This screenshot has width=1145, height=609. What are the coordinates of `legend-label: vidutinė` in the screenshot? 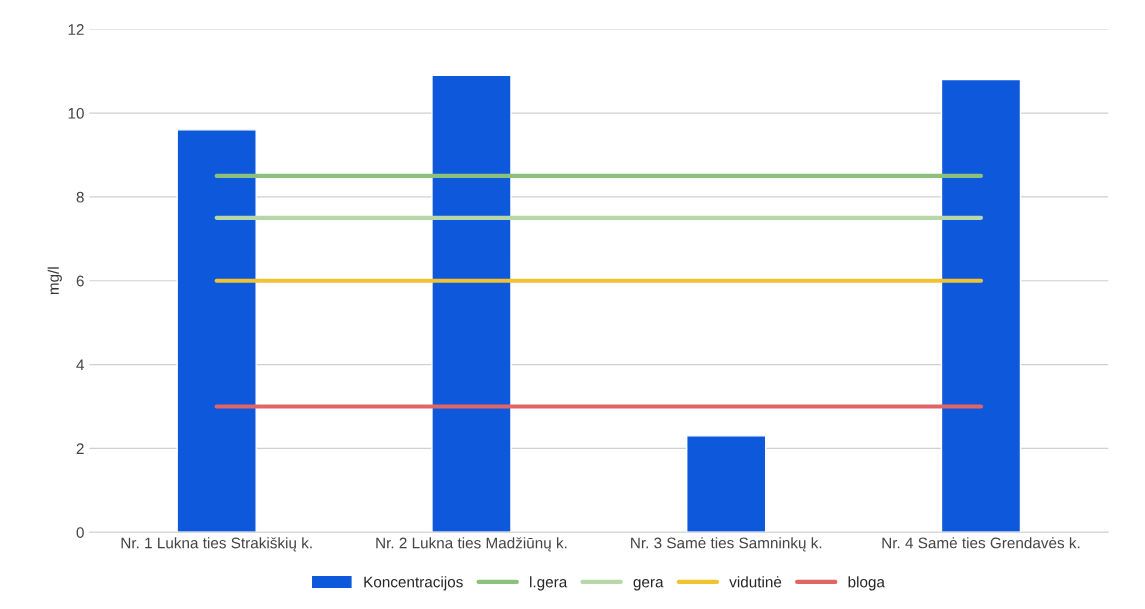 It's located at (755, 582).